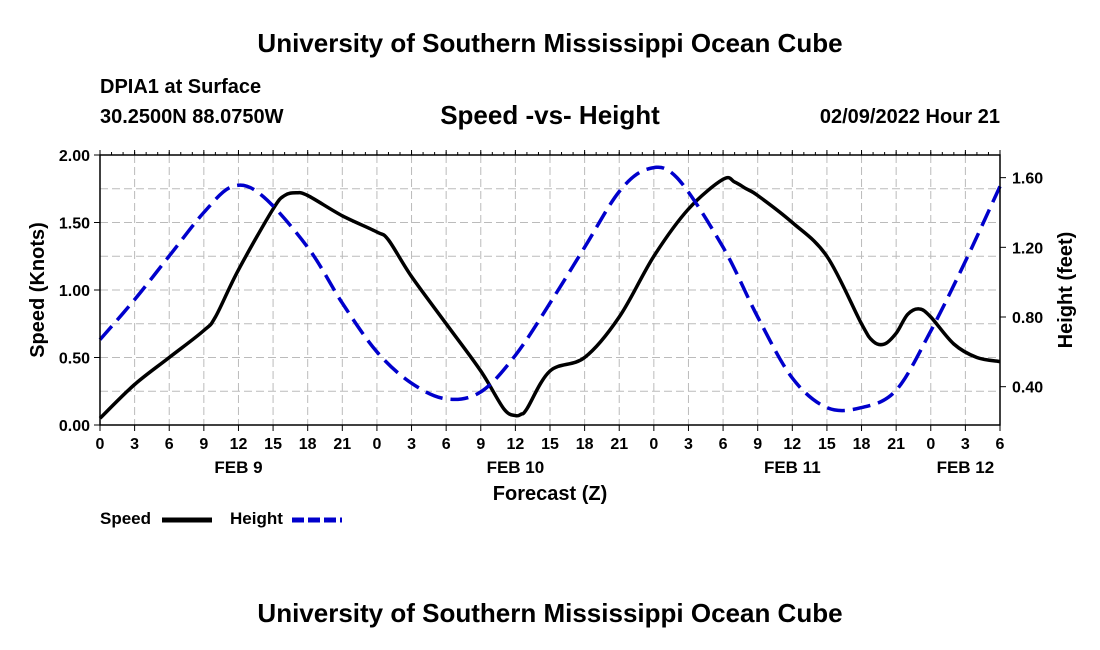  What do you see at coordinates (74, 156) in the screenshot?
I see `y-left-tick-label: 2.00` at bounding box center [74, 156].